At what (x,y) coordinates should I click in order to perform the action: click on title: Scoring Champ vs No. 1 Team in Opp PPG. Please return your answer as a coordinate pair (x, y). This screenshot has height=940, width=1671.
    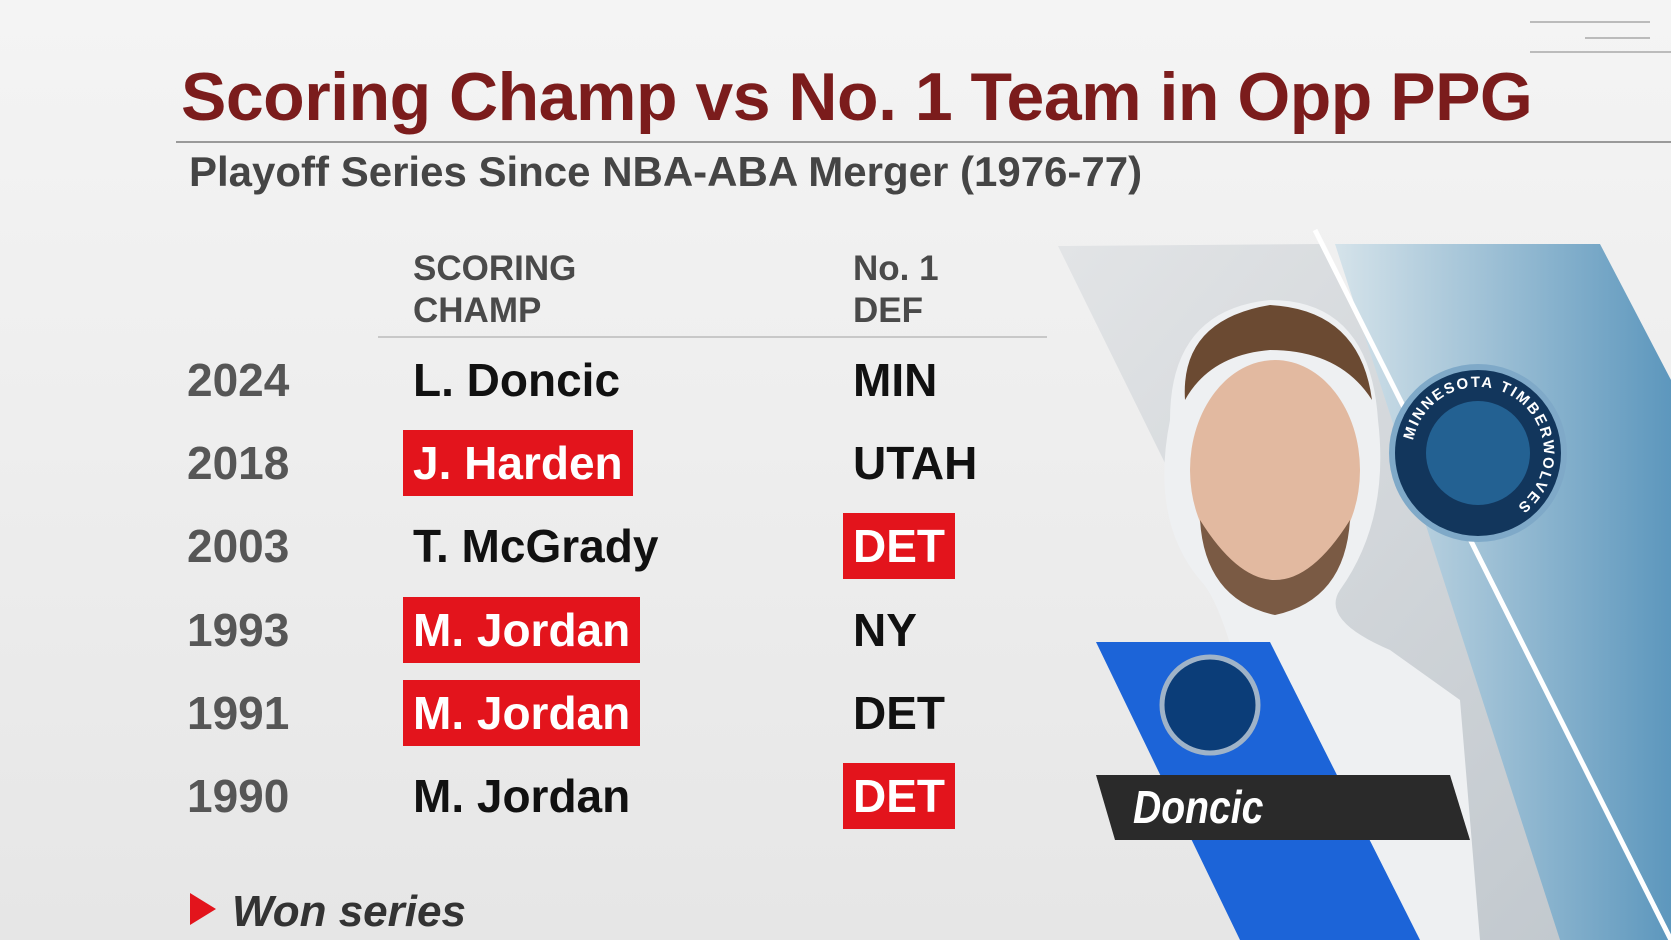
    Looking at the image, I should click on (857, 97).